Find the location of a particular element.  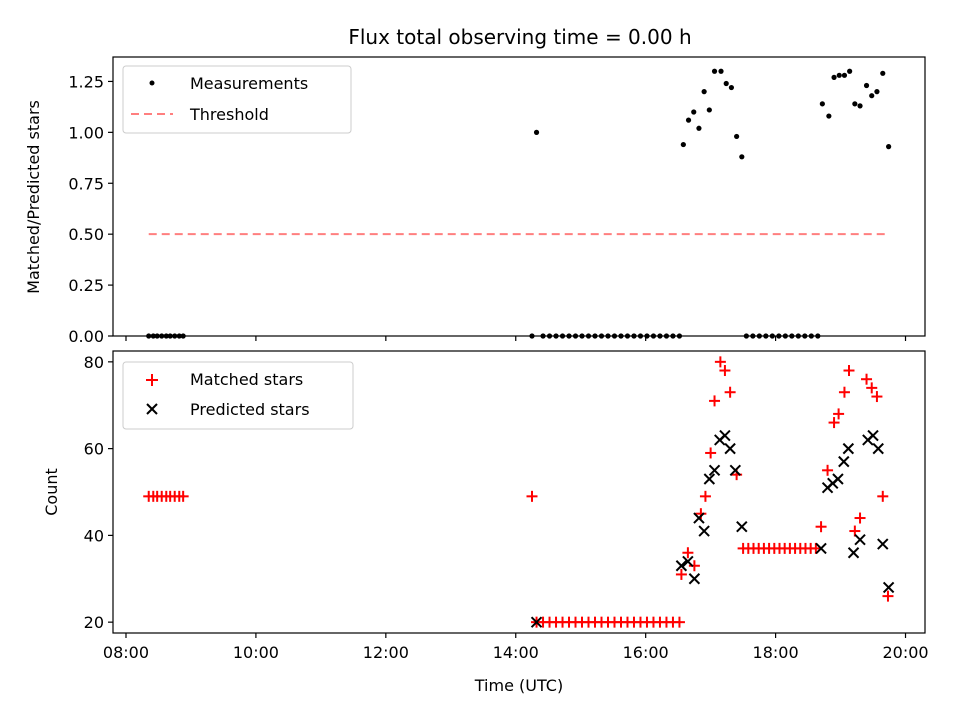

legend-predicted-marker is located at coordinates (152, 409).